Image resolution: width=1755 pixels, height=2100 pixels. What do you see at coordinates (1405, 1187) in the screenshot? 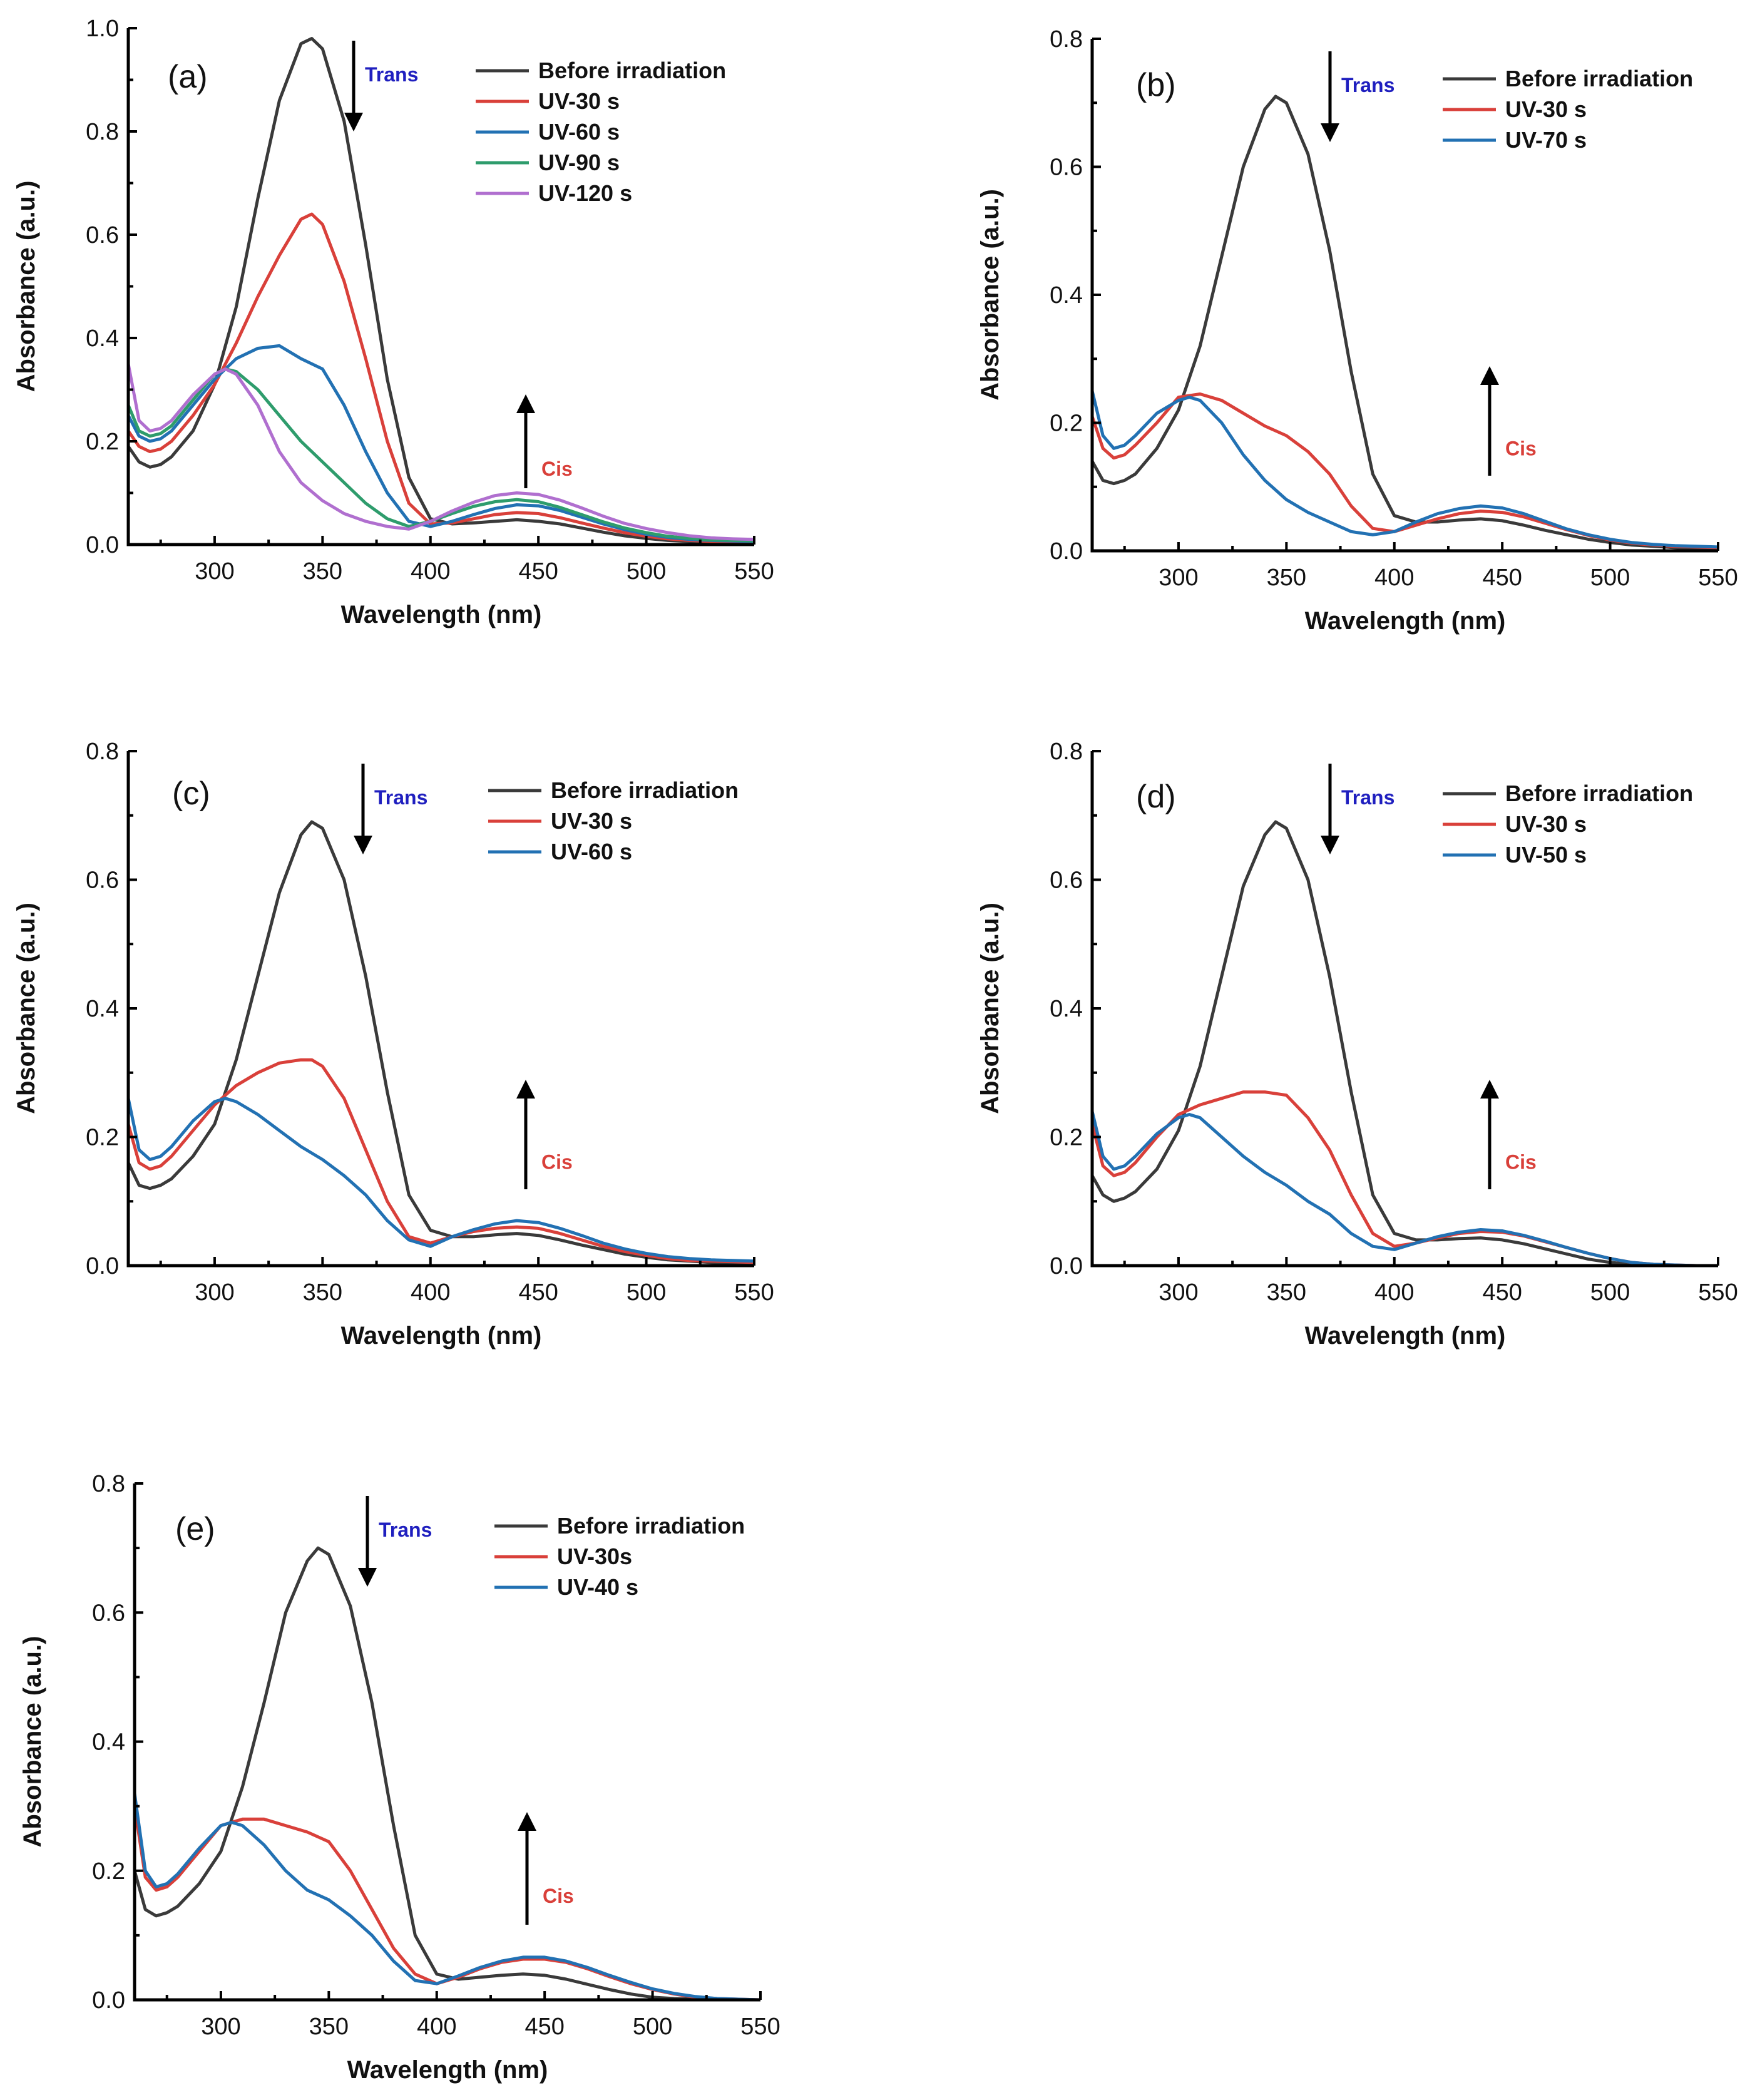
I see `series-line-uv-50-s` at bounding box center [1405, 1187].